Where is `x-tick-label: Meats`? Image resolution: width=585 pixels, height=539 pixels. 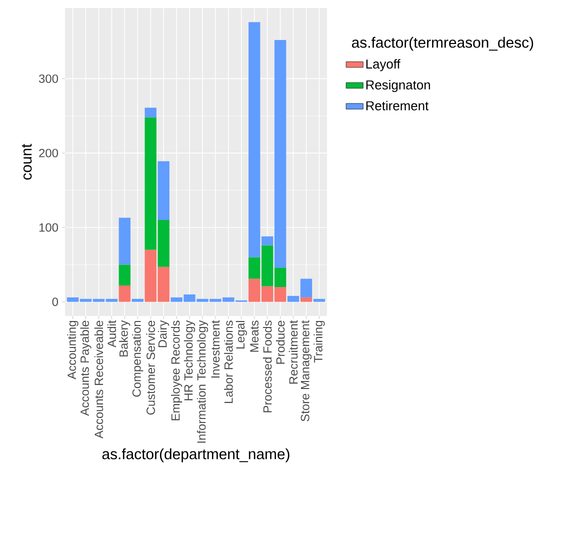
x-tick-label: Meats is located at coordinates (254, 336).